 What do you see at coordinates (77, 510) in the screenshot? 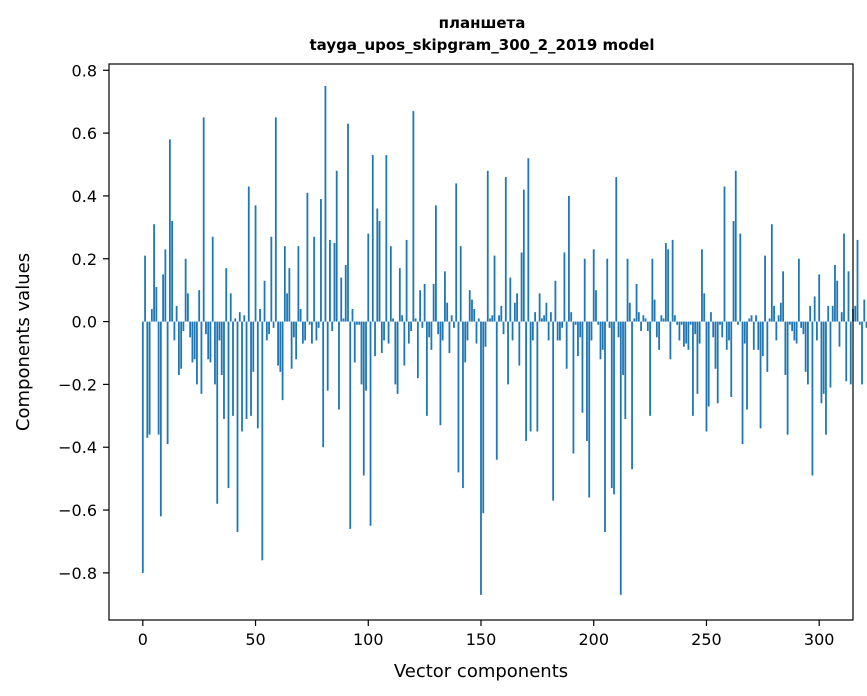
I see `y-tick-label: −0.6` at bounding box center [77, 510].